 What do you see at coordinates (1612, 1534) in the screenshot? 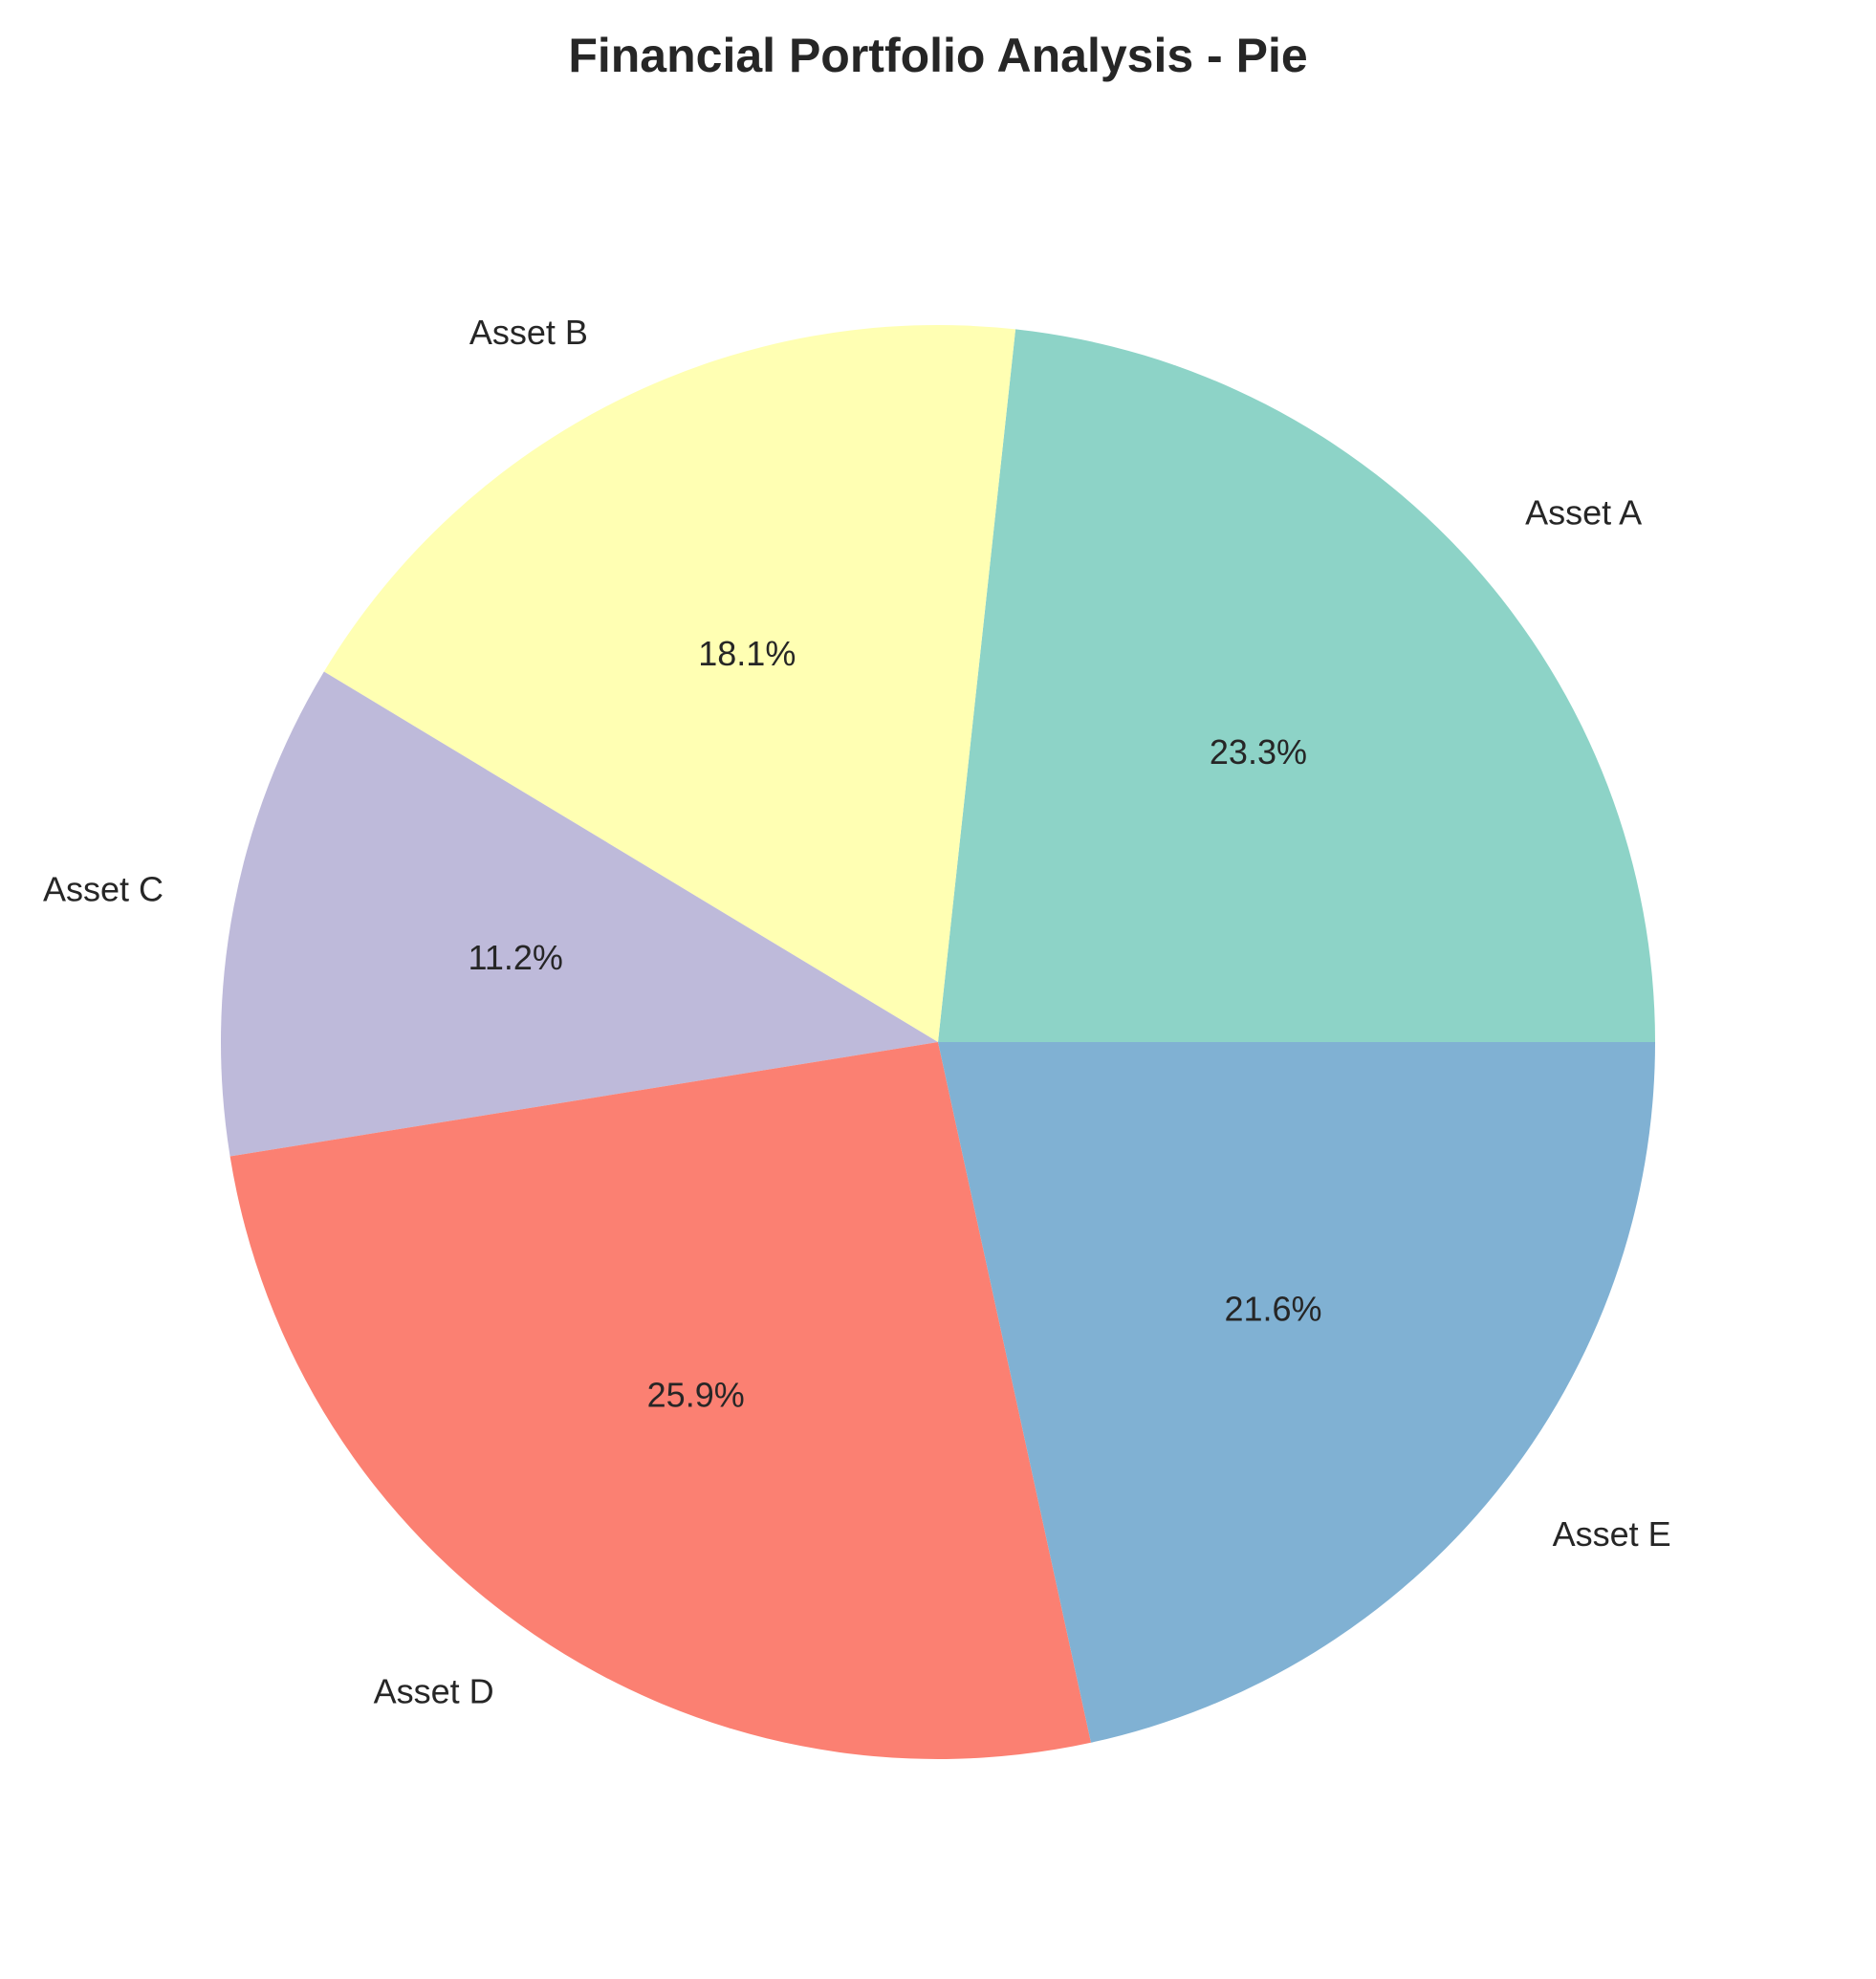
I see `slice-label-asset-e: Asset E` at bounding box center [1612, 1534].